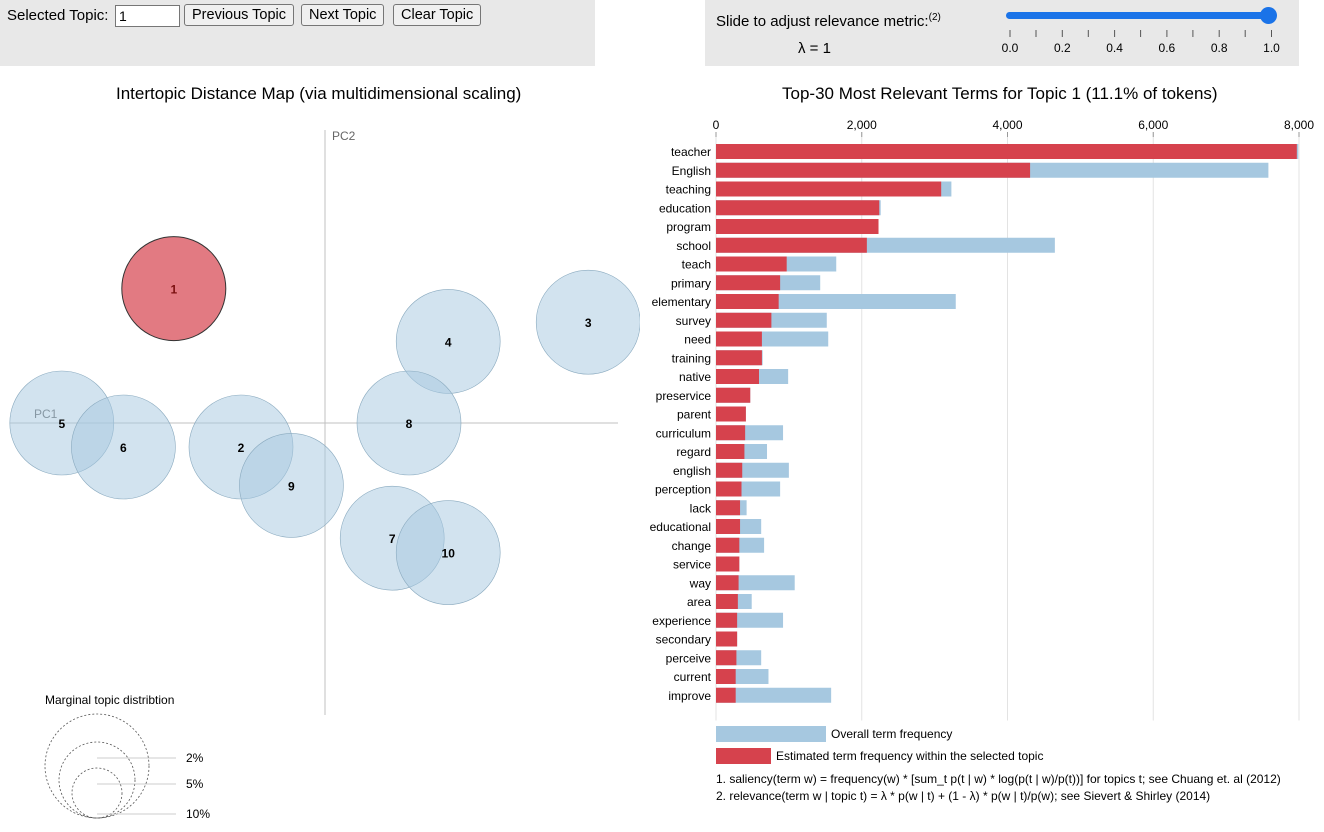 Image resolution: width=1324 pixels, height=832 pixels. What do you see at coordinates (699, 602) in the screenshot?
I see `term-label: area` at bounding box center [699, 602].